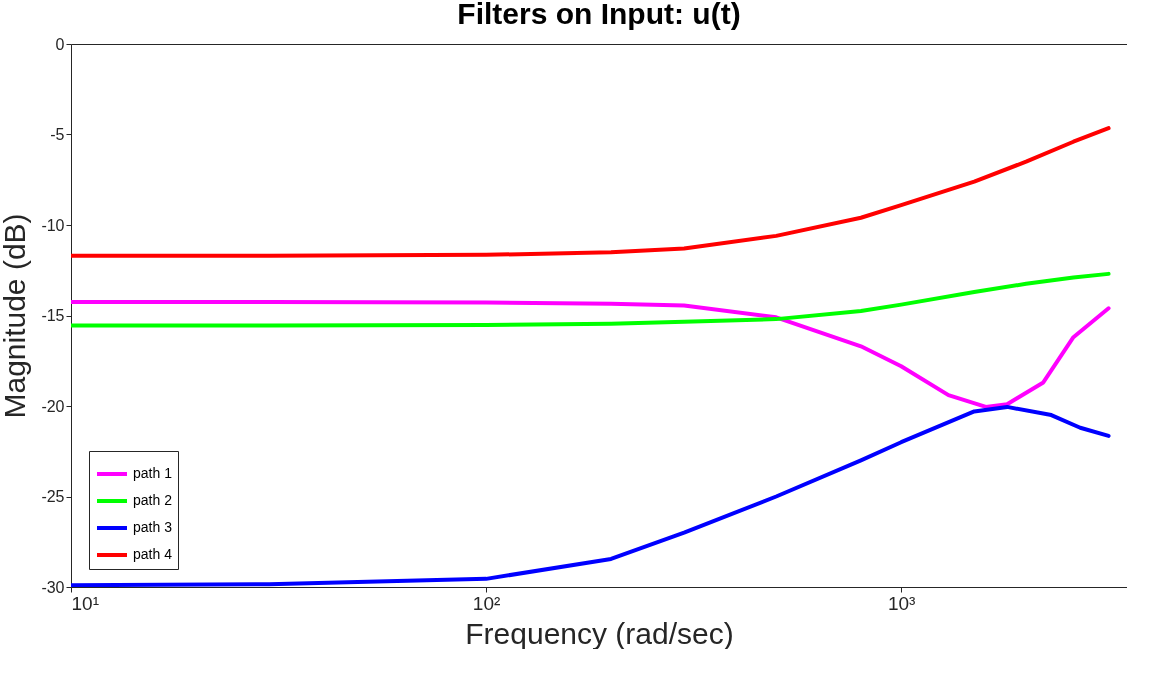 This screenshot has height=696, width=1154. What do you see at coordinates (53, 315) in the screenshot?
I see `y-tick-label: -15` at bounding box center [53, 315].